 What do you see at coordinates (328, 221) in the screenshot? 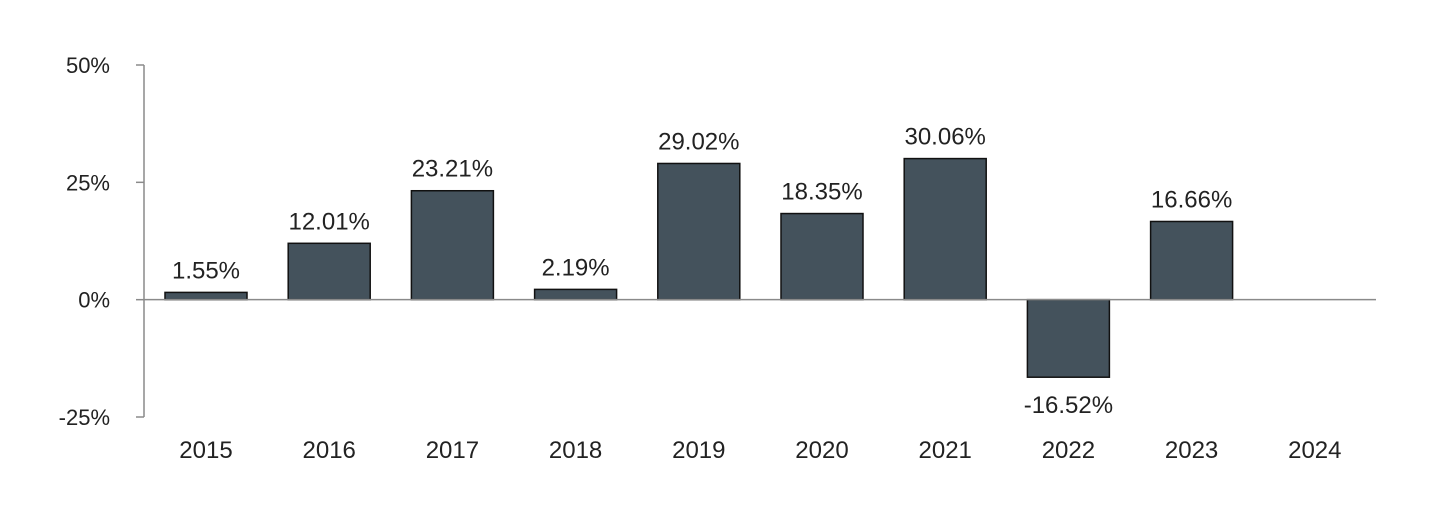
I see `data-label: 12.01%` at bounding box center [328, 221].